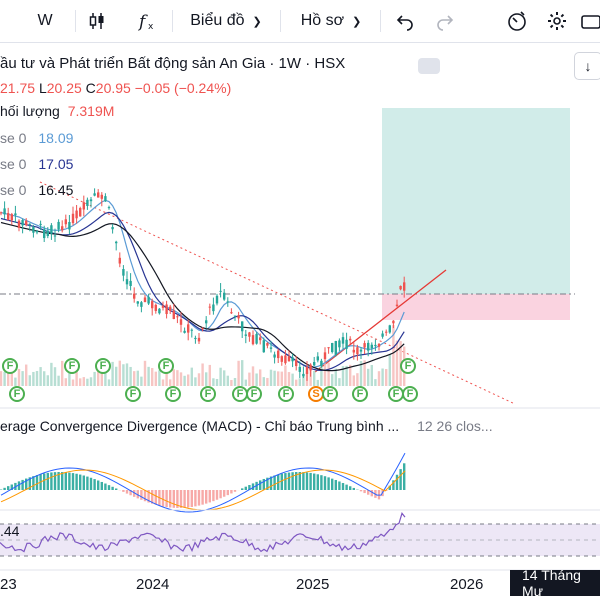 This screenshot has width=600, height=602. Describe the element at coordinates (13, 164) in the screenshot. I see `ma-label: se 0` at that location.